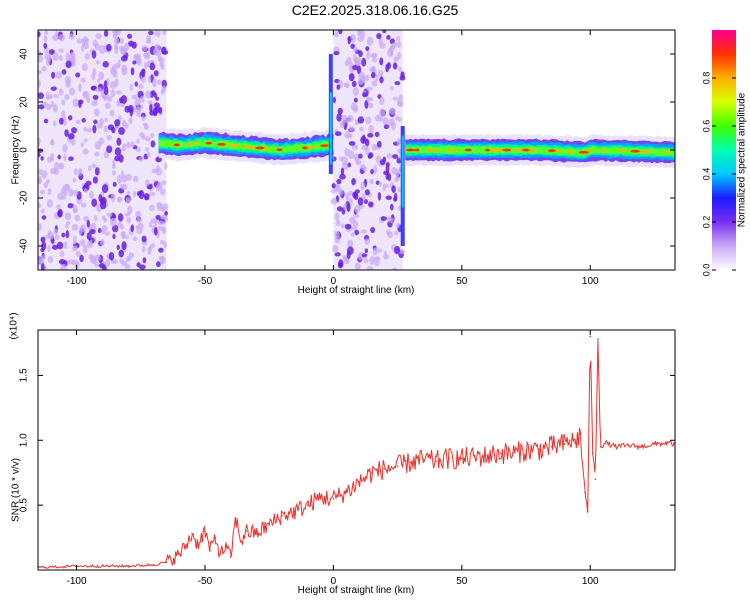 This screenshot has width=750, height=600. What do you see at coordinates (334, 281) in the screenshot?
I see `x-tick-label-top: 0` at bounding box center [334, 281].